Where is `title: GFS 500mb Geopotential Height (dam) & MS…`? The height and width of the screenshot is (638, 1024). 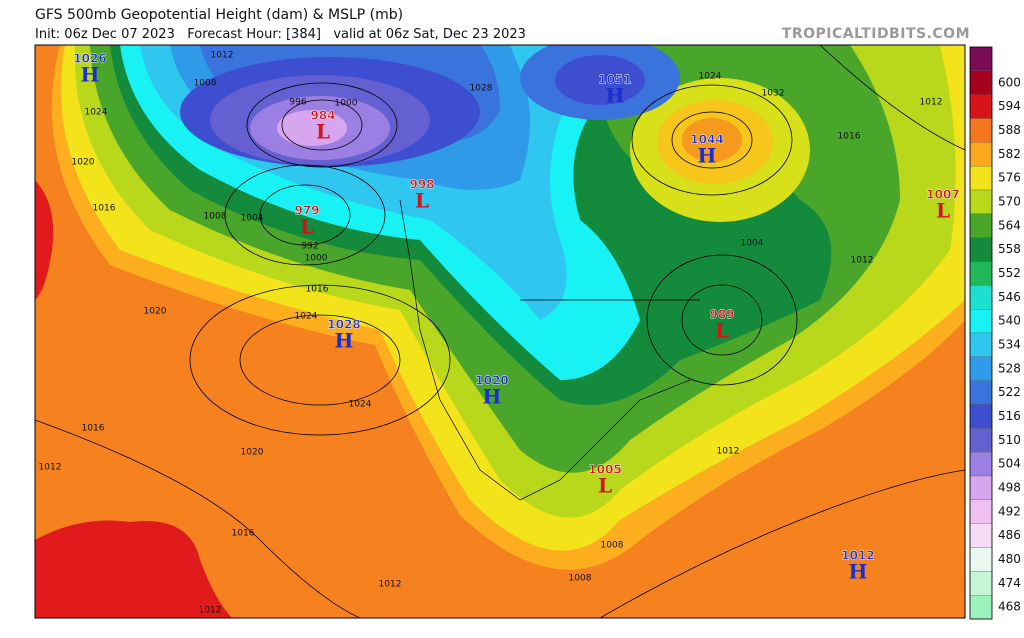
title: GFS 500mb Geopotential Height (dam) & MS… is located at coordinates (219, 15).